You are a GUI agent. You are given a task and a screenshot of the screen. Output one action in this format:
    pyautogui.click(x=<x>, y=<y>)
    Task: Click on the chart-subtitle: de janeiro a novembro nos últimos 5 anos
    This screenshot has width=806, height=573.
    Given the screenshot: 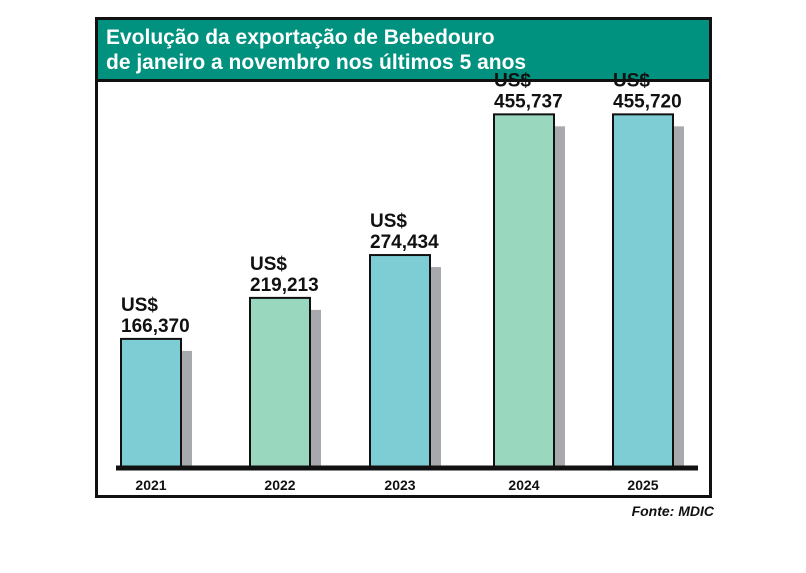 What is the action you would take?
    pyautogui.click(x=316, y=62)
    